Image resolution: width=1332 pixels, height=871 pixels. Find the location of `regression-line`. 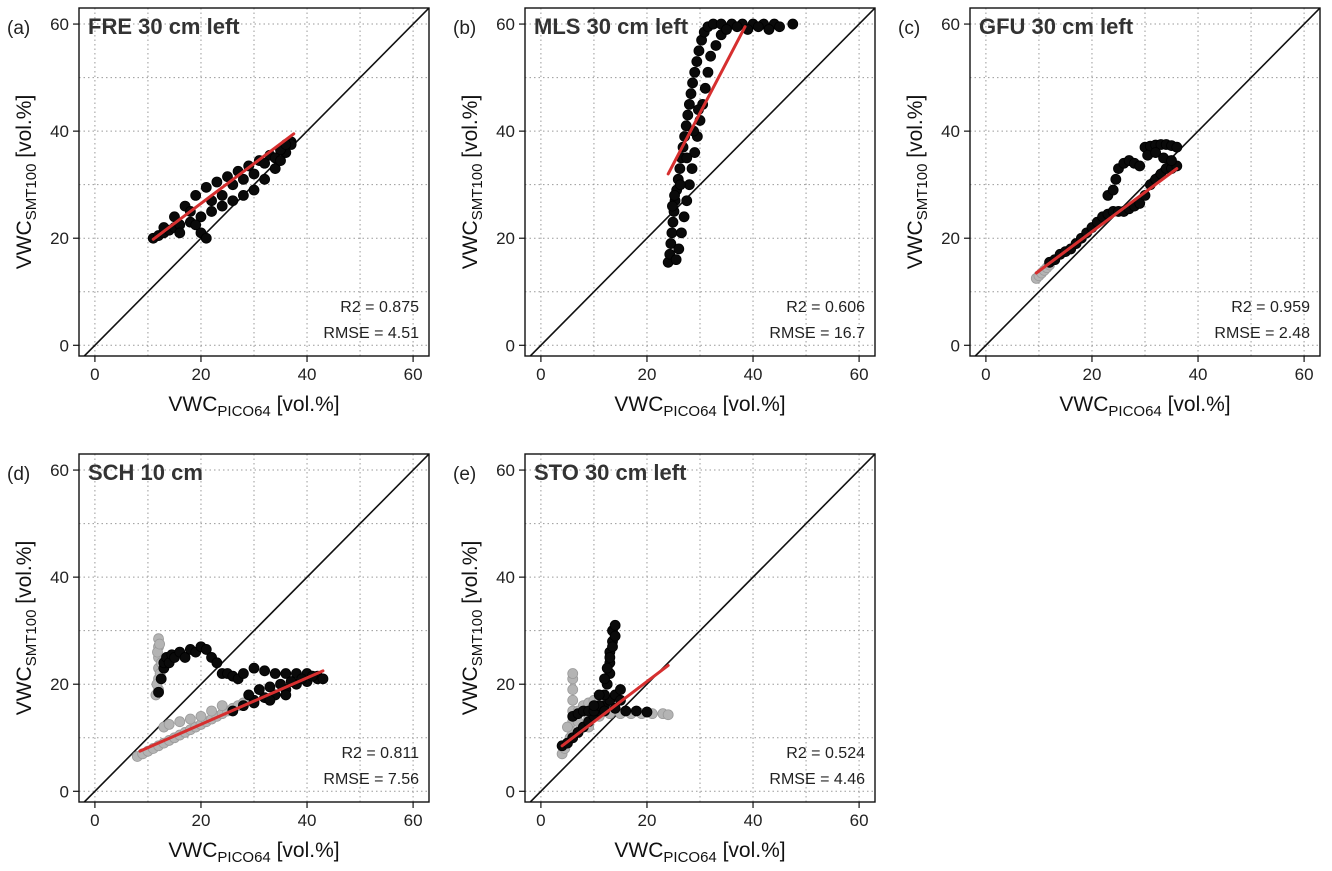

regression-line is located at coordinates (231, 711).